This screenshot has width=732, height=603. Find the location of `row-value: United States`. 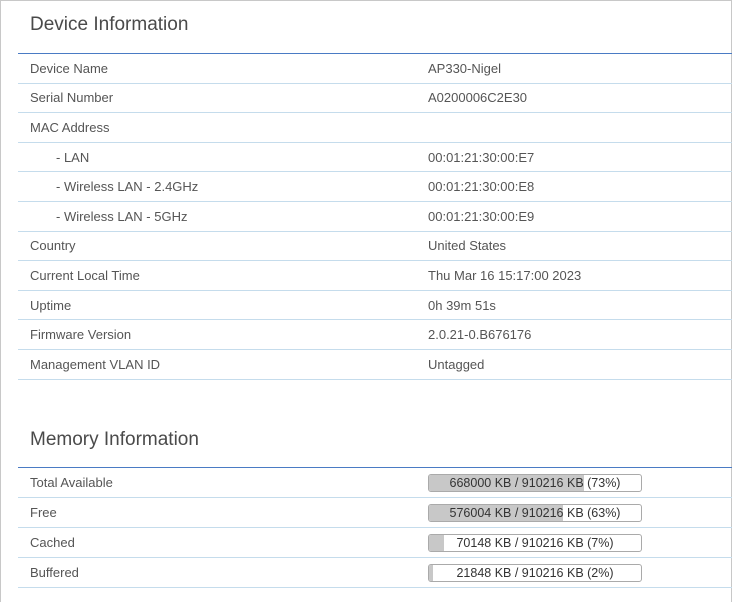

row-value: United States is located at coordinates (580, 246).